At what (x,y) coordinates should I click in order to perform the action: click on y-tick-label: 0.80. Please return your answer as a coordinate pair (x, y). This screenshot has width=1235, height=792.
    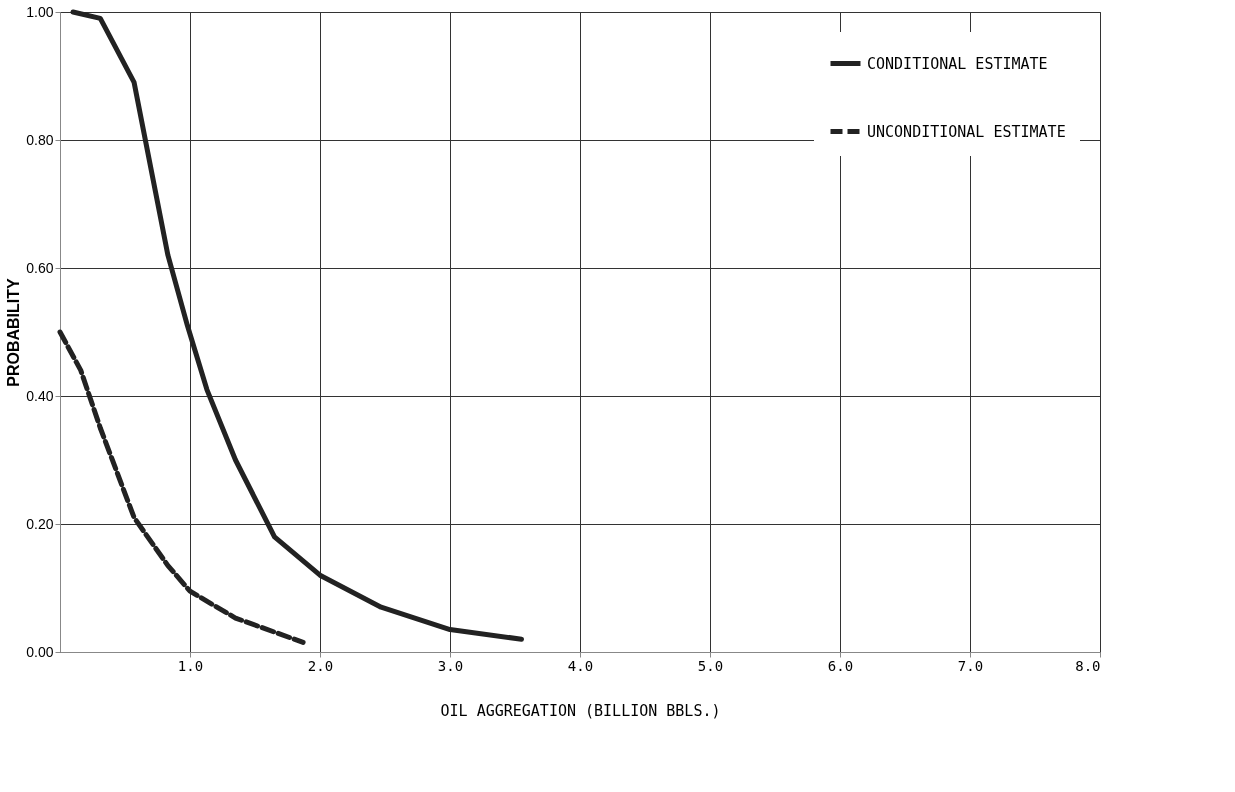
    Looking at the image, I should click on (40, 139).